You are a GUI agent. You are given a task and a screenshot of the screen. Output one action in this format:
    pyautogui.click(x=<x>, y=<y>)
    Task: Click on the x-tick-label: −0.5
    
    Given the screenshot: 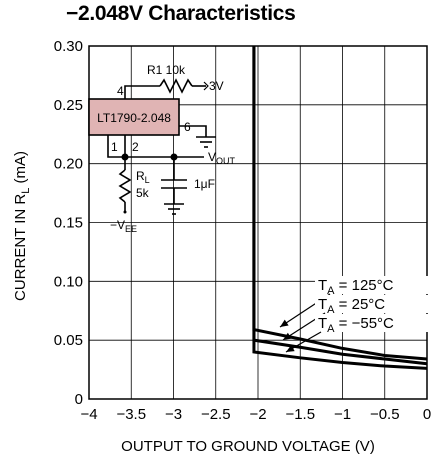 What is the action you would take?
    pyautogui.click(x=385, y=414)
    